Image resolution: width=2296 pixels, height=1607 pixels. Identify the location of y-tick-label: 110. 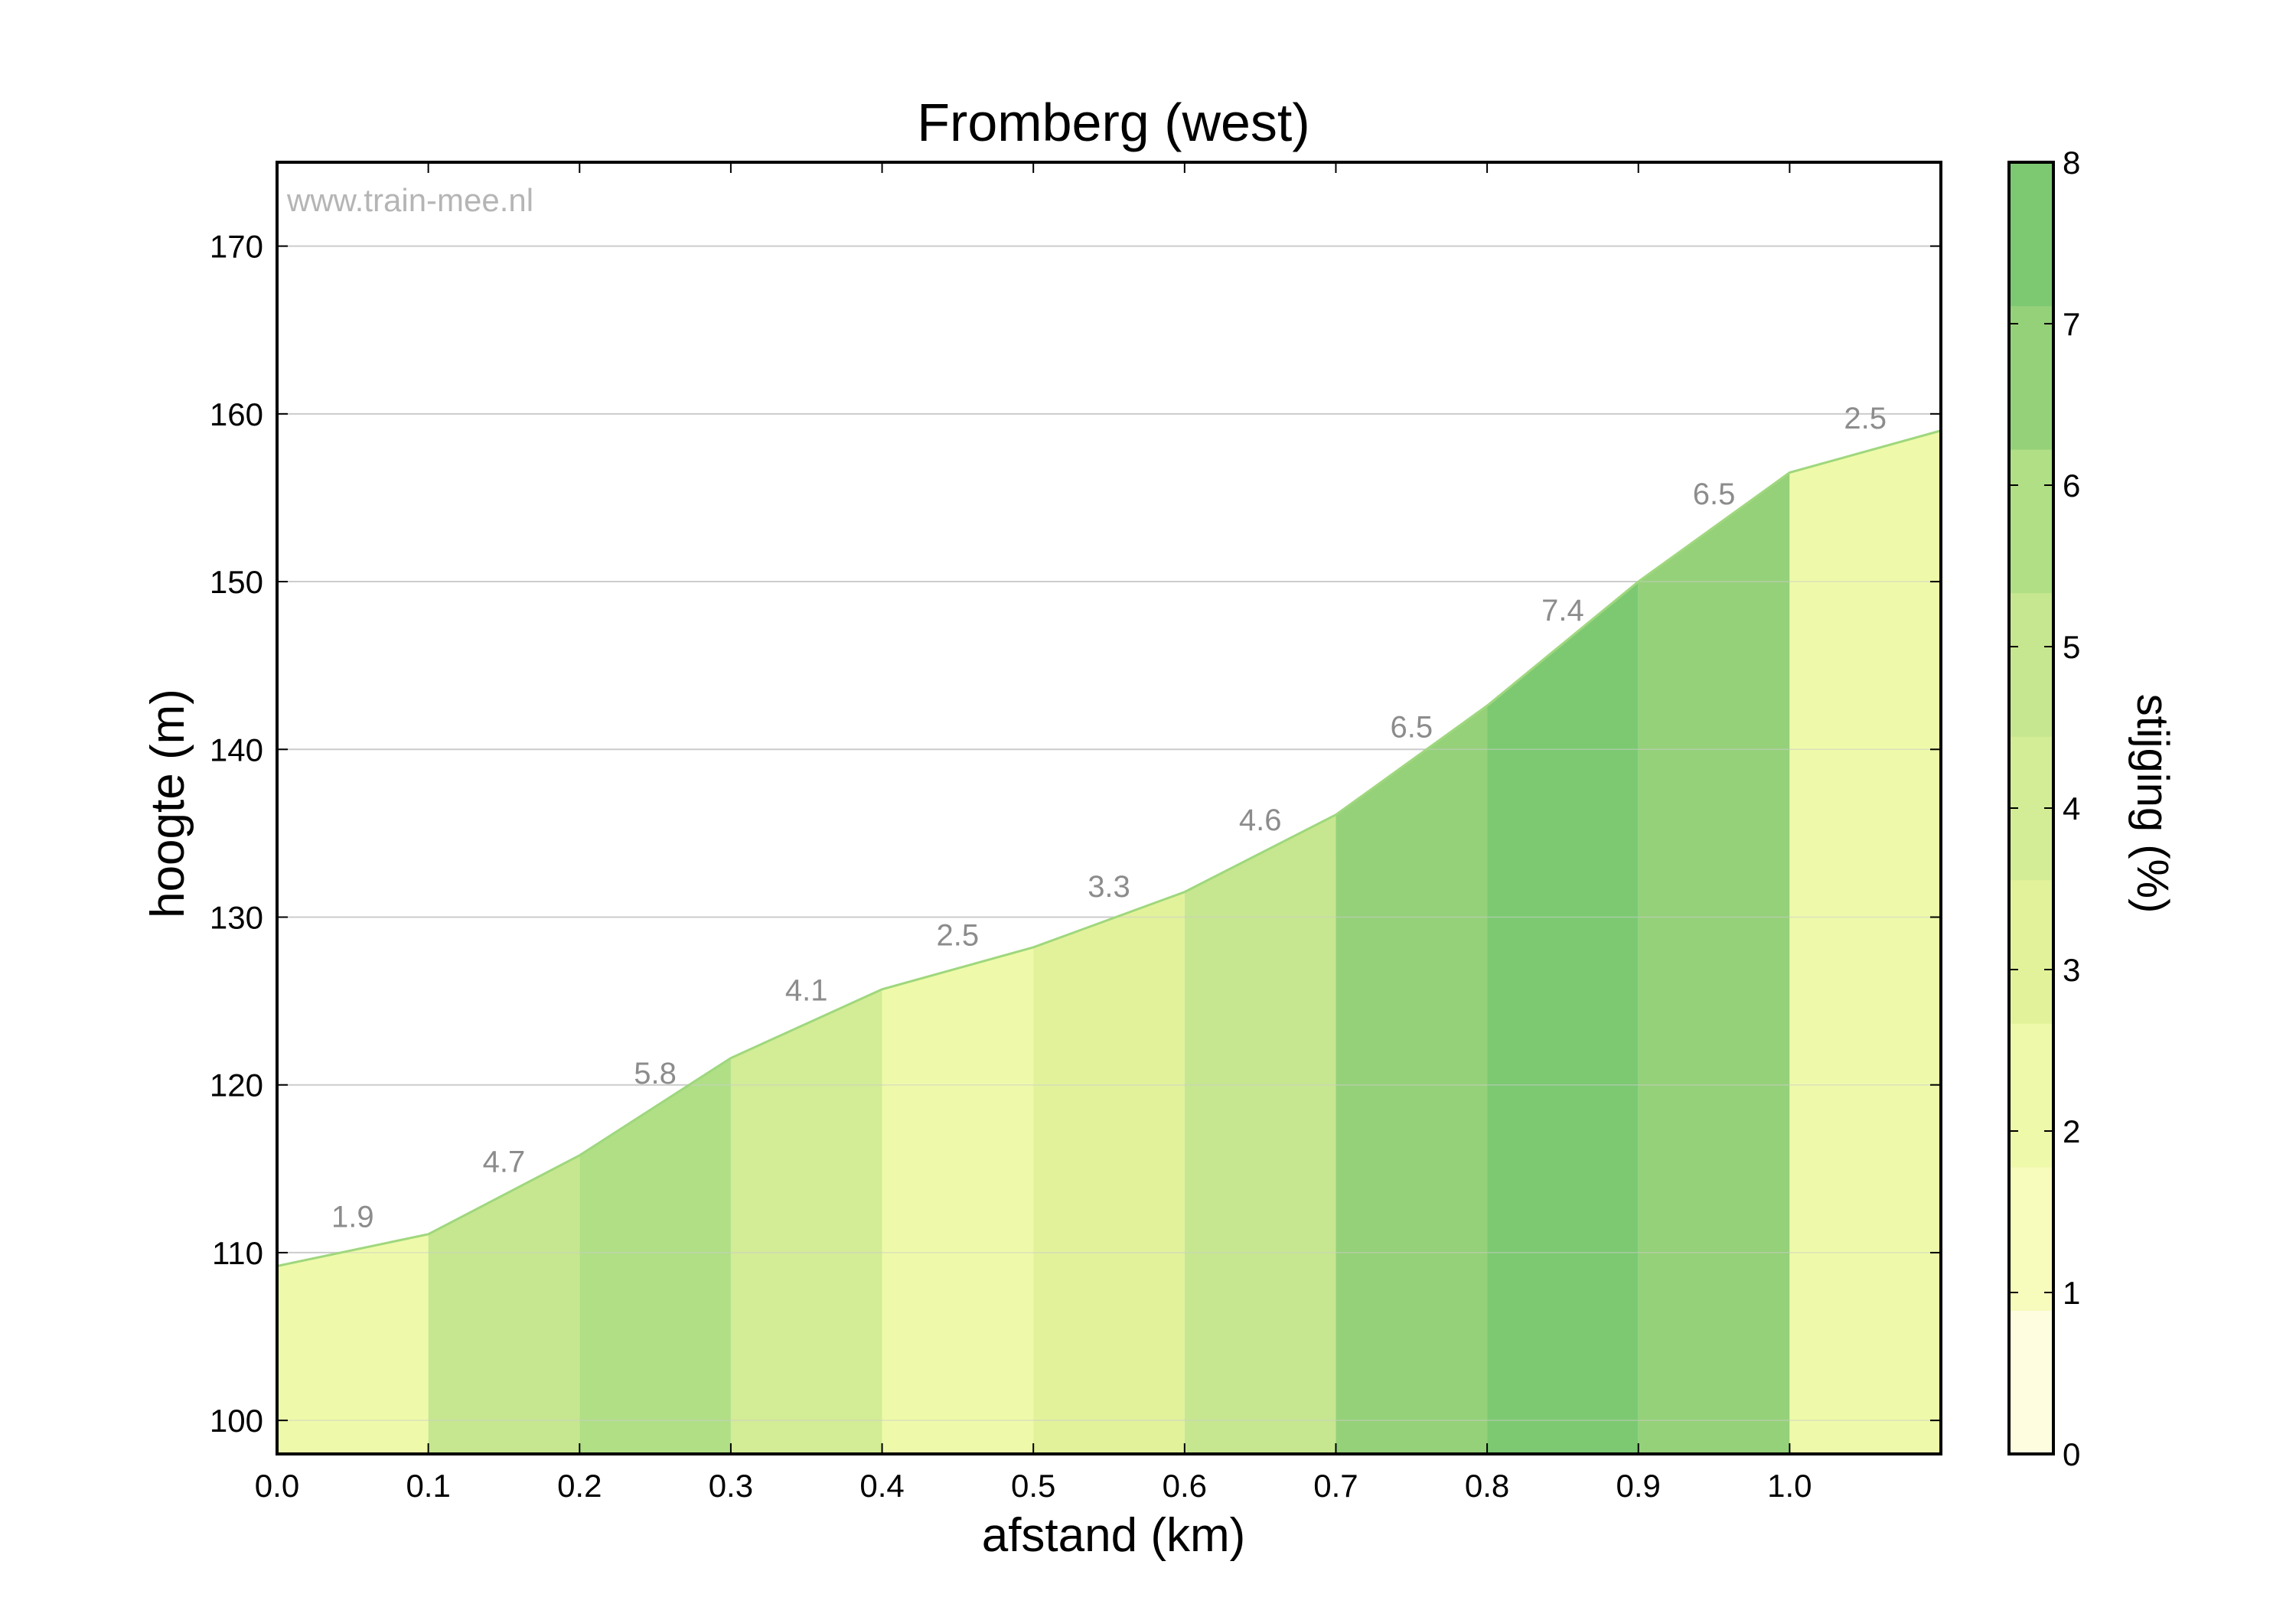
(237, 1253).